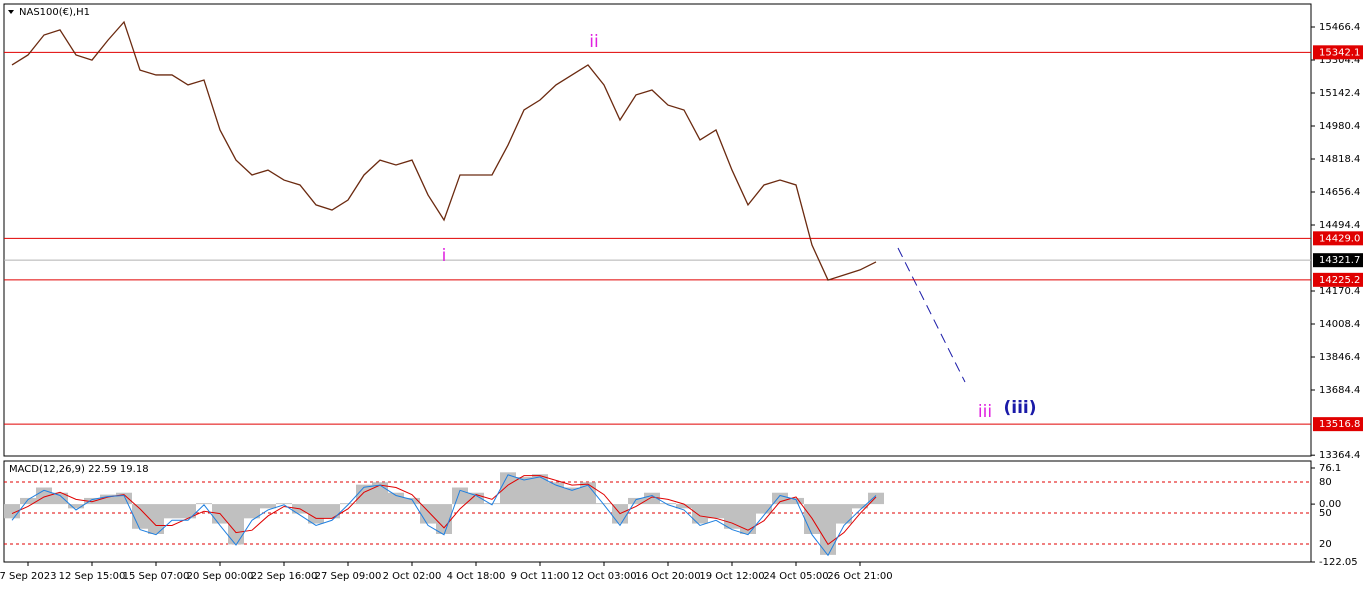 This screenshot has width=1366, height=592. Describe the element at coordinates (1339, 159) in the screenshot. I see `y-tick-label: 14818.4` at that location.